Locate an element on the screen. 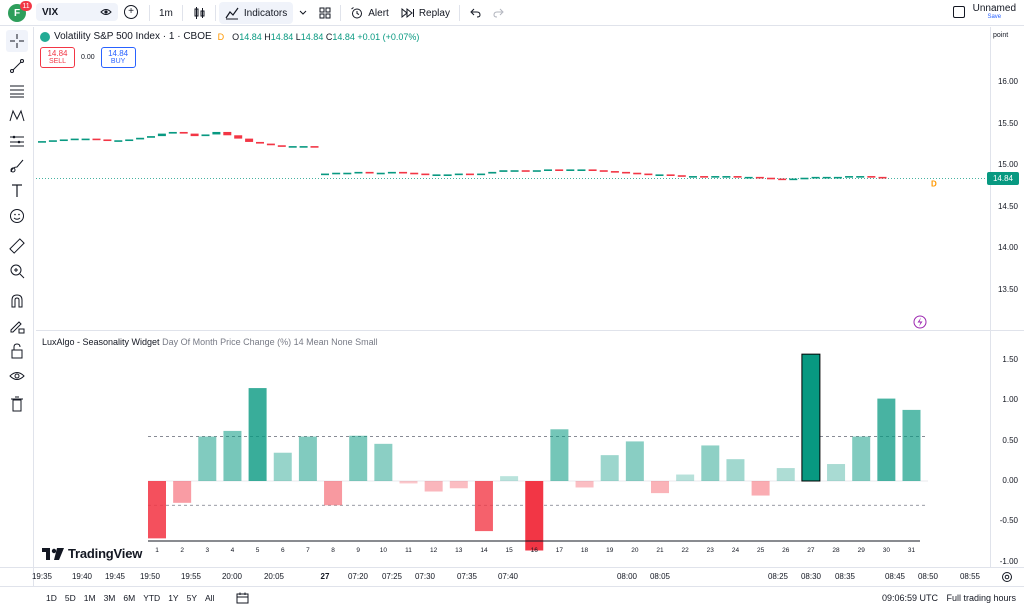 This screenshot has width=1024, height=608. emoji-tool is located at coordinates (17, 216).